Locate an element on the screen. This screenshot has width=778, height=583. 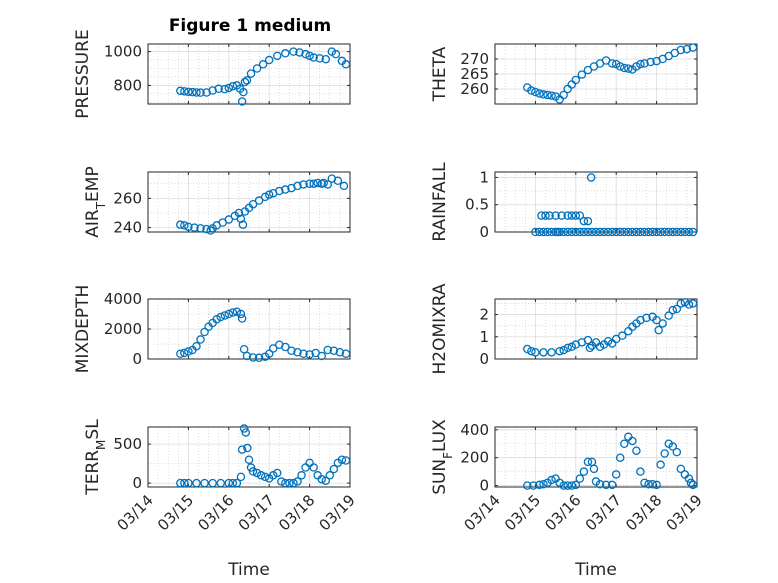
y-tick-label: 1 is located at coordinates (484, 337).